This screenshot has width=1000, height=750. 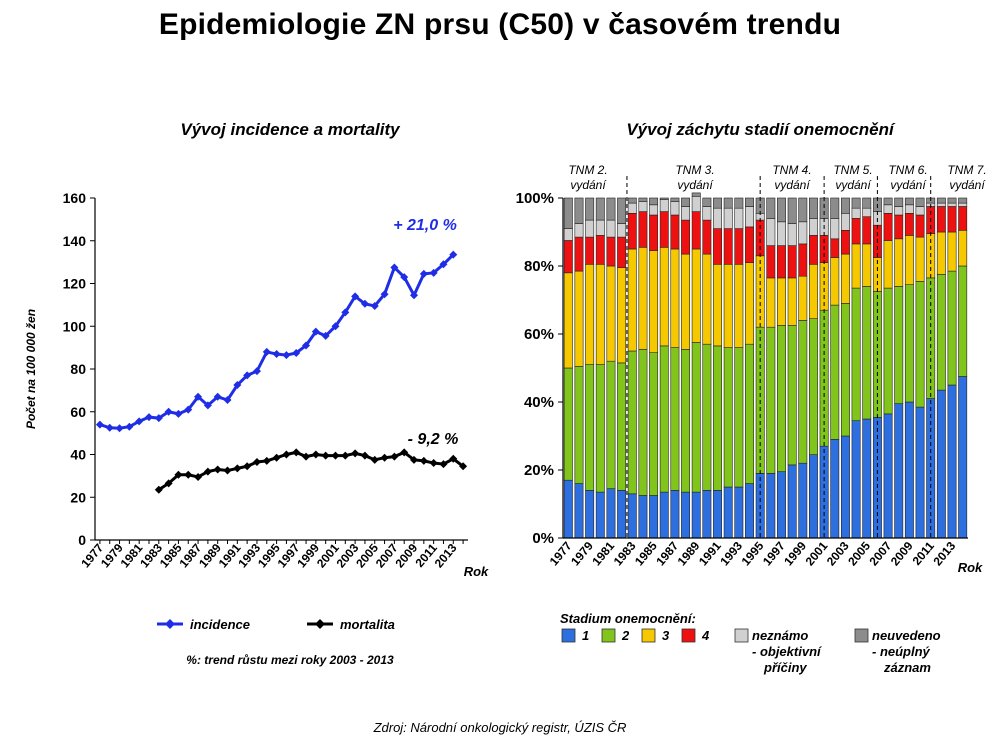 What do you see at coordinates (543, 538) in the screenshot?
I see `y-tick-label: 0%` at bounding box center [543, 538].